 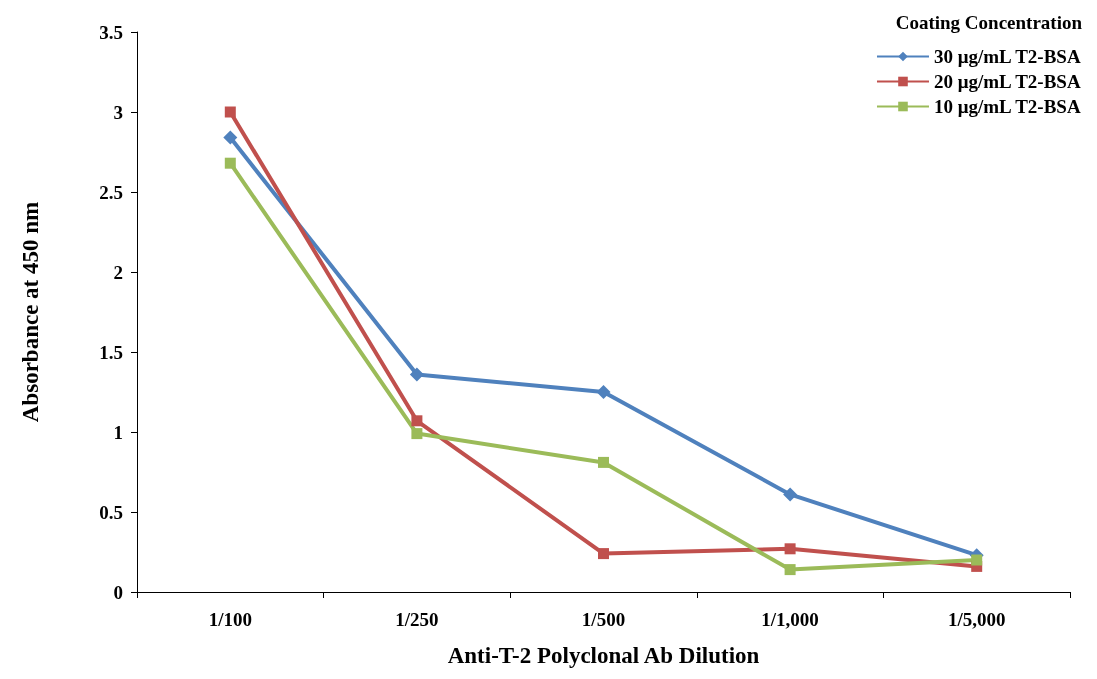 What do you see at coordinates (111, 192) in the screenshot?
I see `y-tick-label: 2.5` at bounding box center [111, 192].